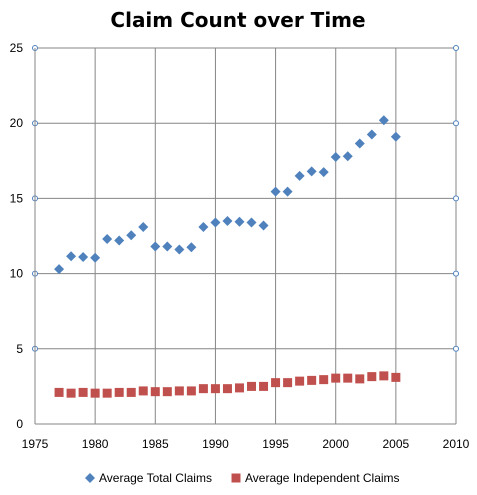  Describe the element at coordinates (456, 444) in the screenshot. I see `x-tick-label: 2010` at that location.